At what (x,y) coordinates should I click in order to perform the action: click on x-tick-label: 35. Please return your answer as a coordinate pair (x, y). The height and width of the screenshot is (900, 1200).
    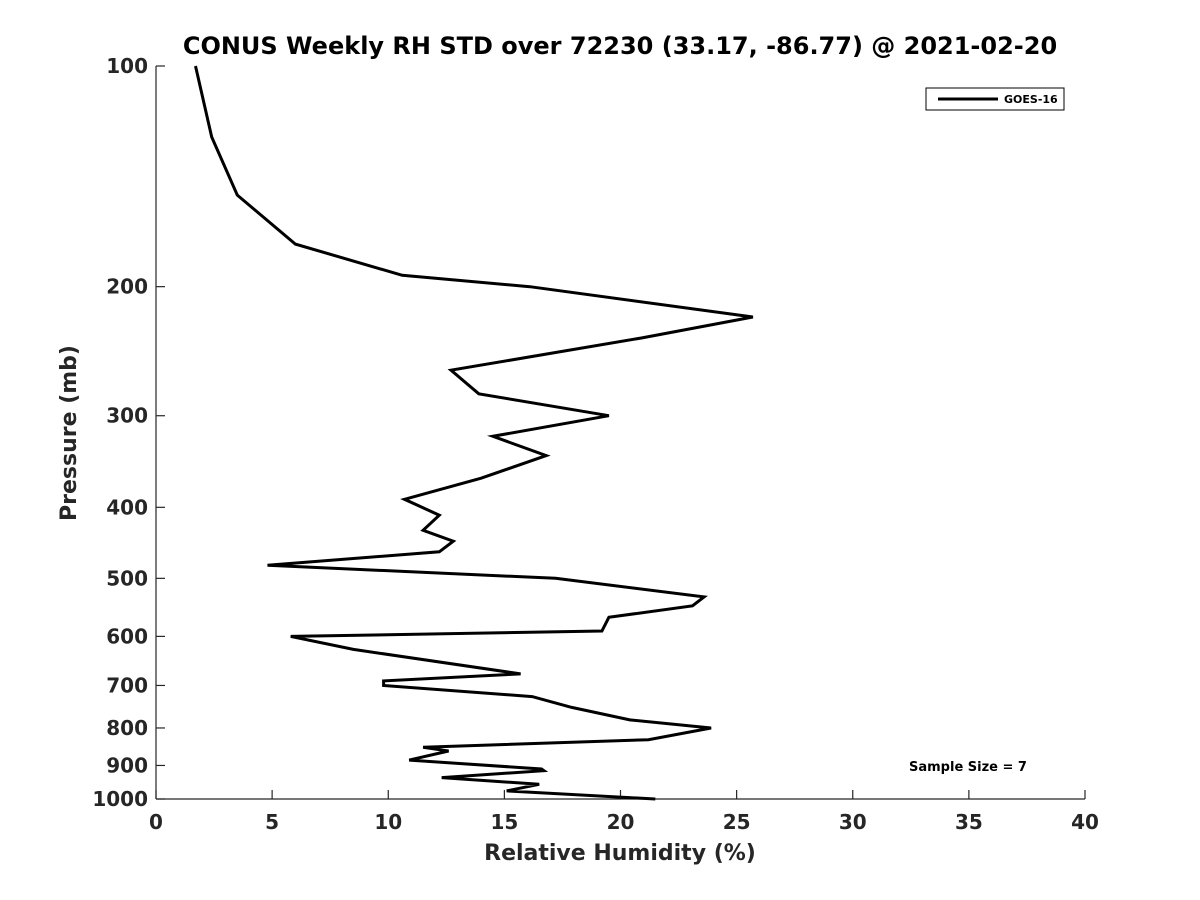
    Looking at the image, I should click on (969, 822).